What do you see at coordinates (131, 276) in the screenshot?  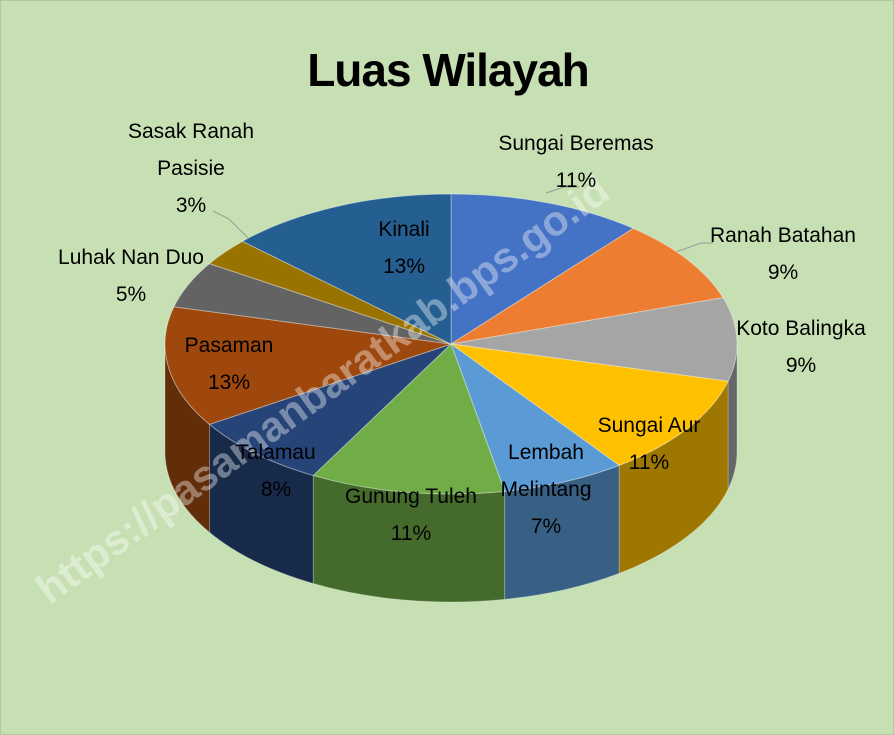 I see `data-label: Luhak Nan Duo 5%` at bounding box center [131, 276].